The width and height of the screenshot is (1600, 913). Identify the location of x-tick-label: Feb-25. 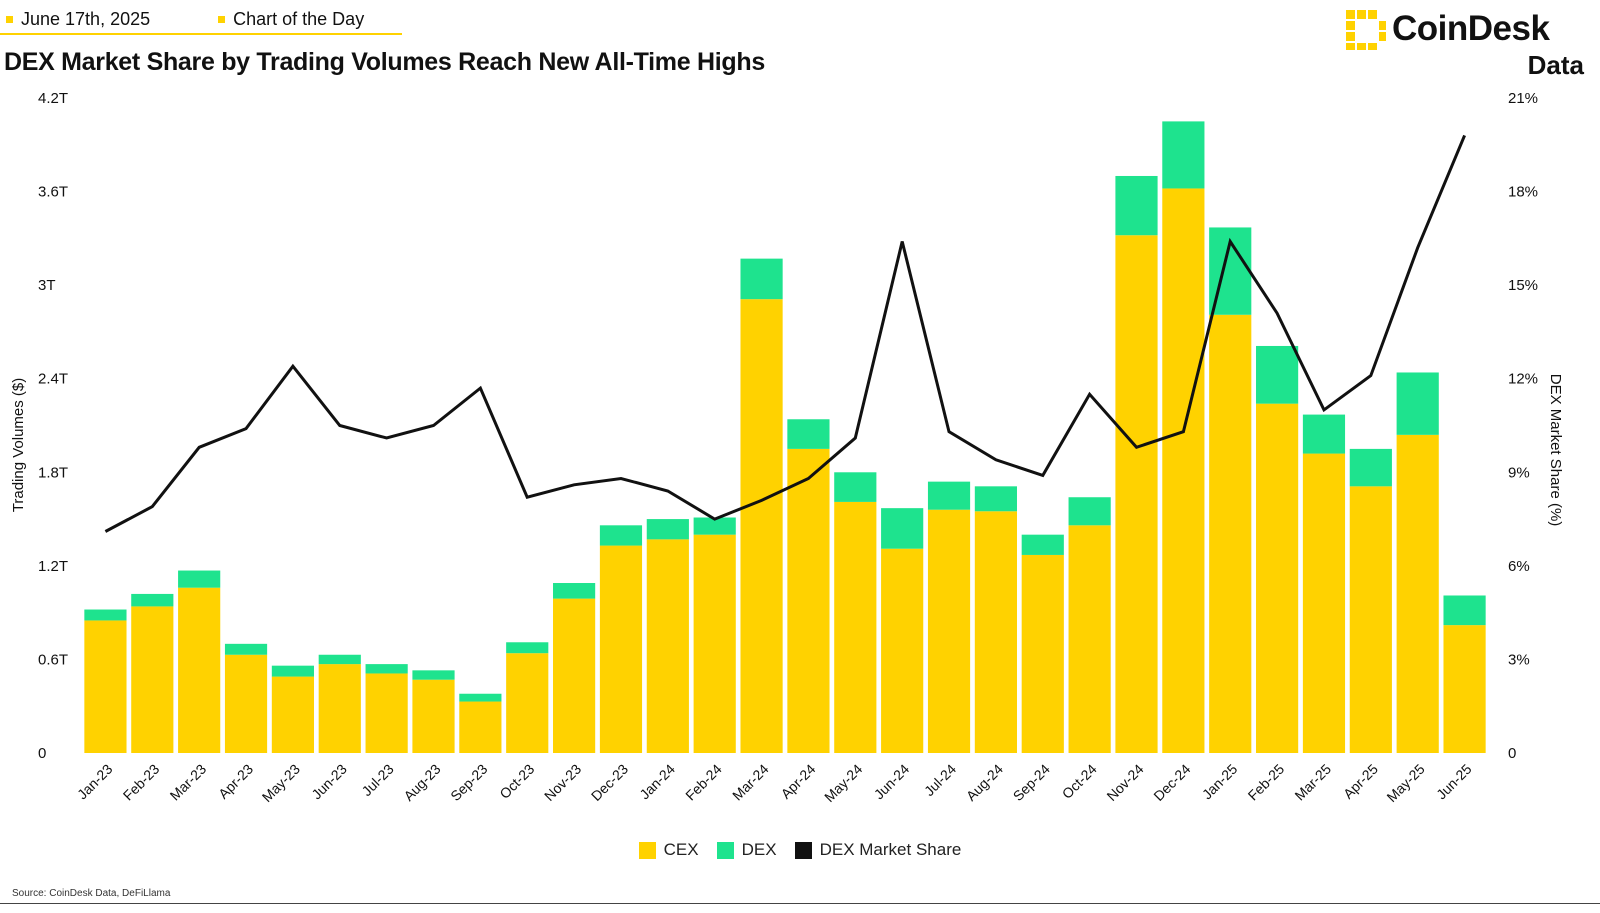
(1266, 782).